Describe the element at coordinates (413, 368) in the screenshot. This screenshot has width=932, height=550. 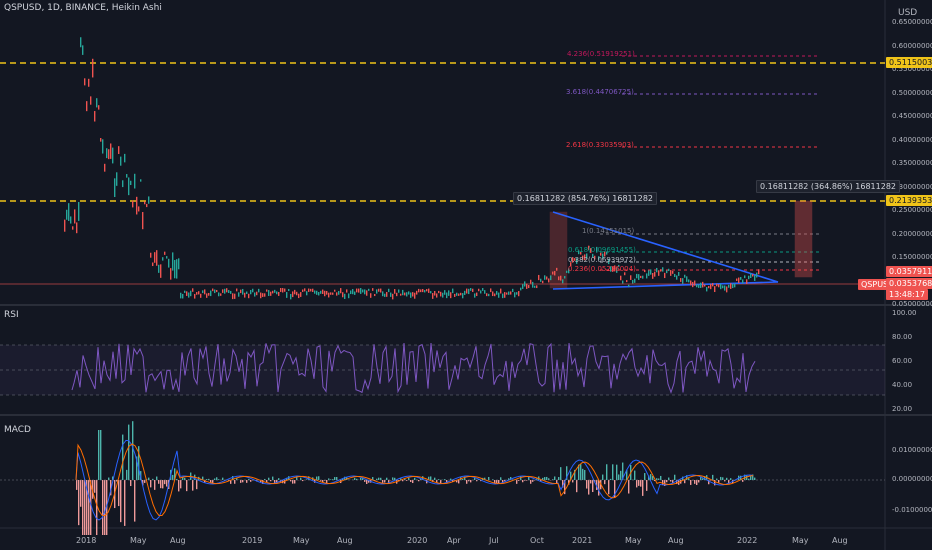
I see `rsi-line` at that location.